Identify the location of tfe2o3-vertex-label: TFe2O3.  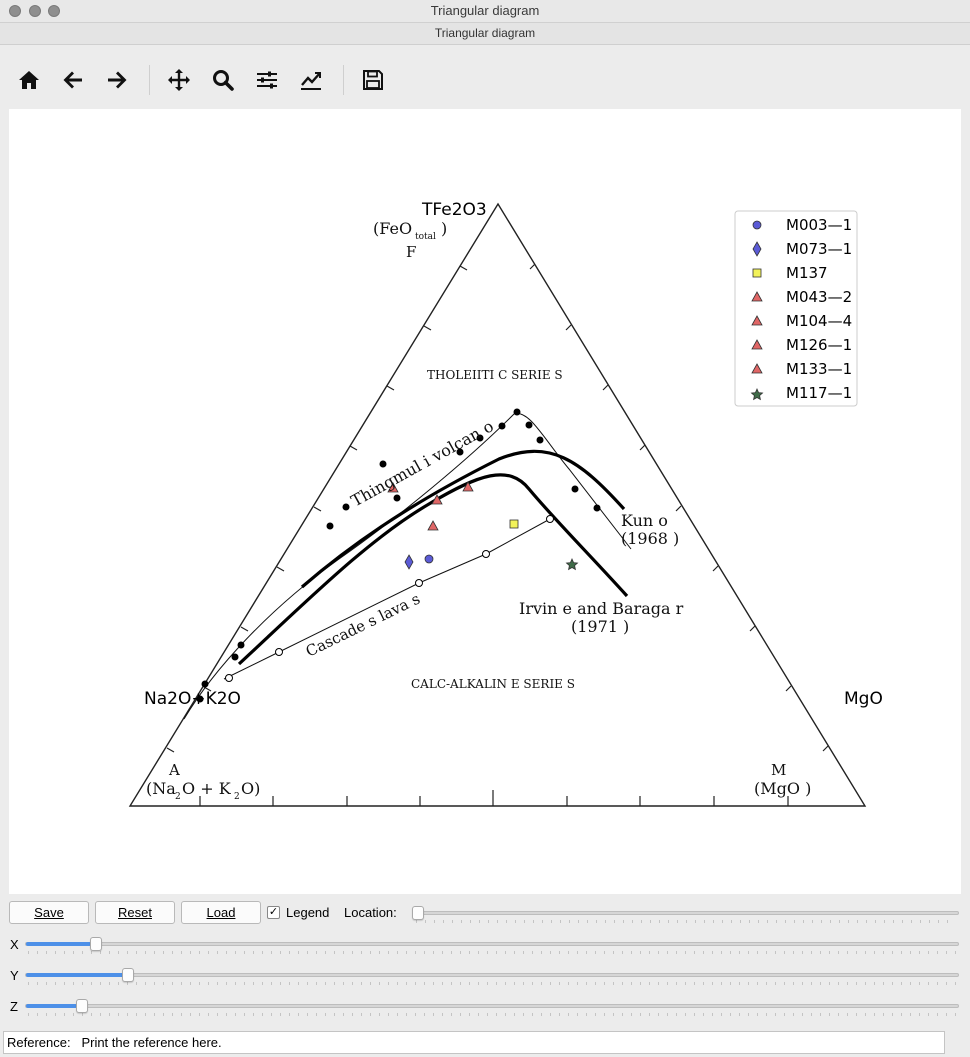
(454, 210).